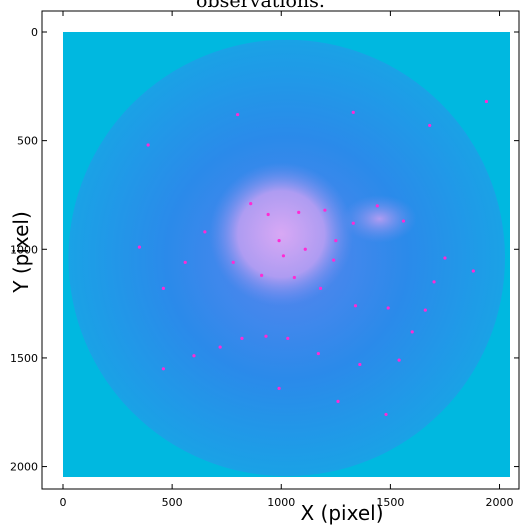 This screenshot has width=521, height=525. I want to click on x-tick-label: 1000, so click(281, 502).